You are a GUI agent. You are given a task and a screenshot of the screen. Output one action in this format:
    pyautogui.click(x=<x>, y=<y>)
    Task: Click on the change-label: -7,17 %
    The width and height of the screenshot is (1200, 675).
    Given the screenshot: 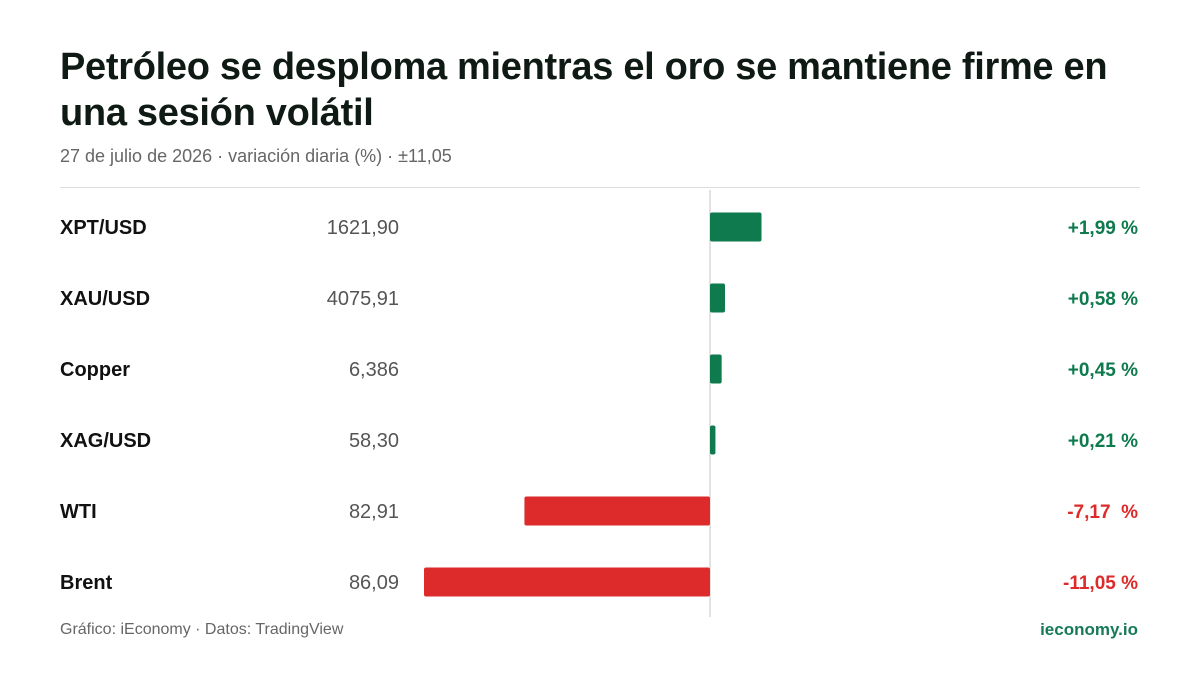 What is the action you would take?
    pyautogui.click(x=1102, y=512)
    